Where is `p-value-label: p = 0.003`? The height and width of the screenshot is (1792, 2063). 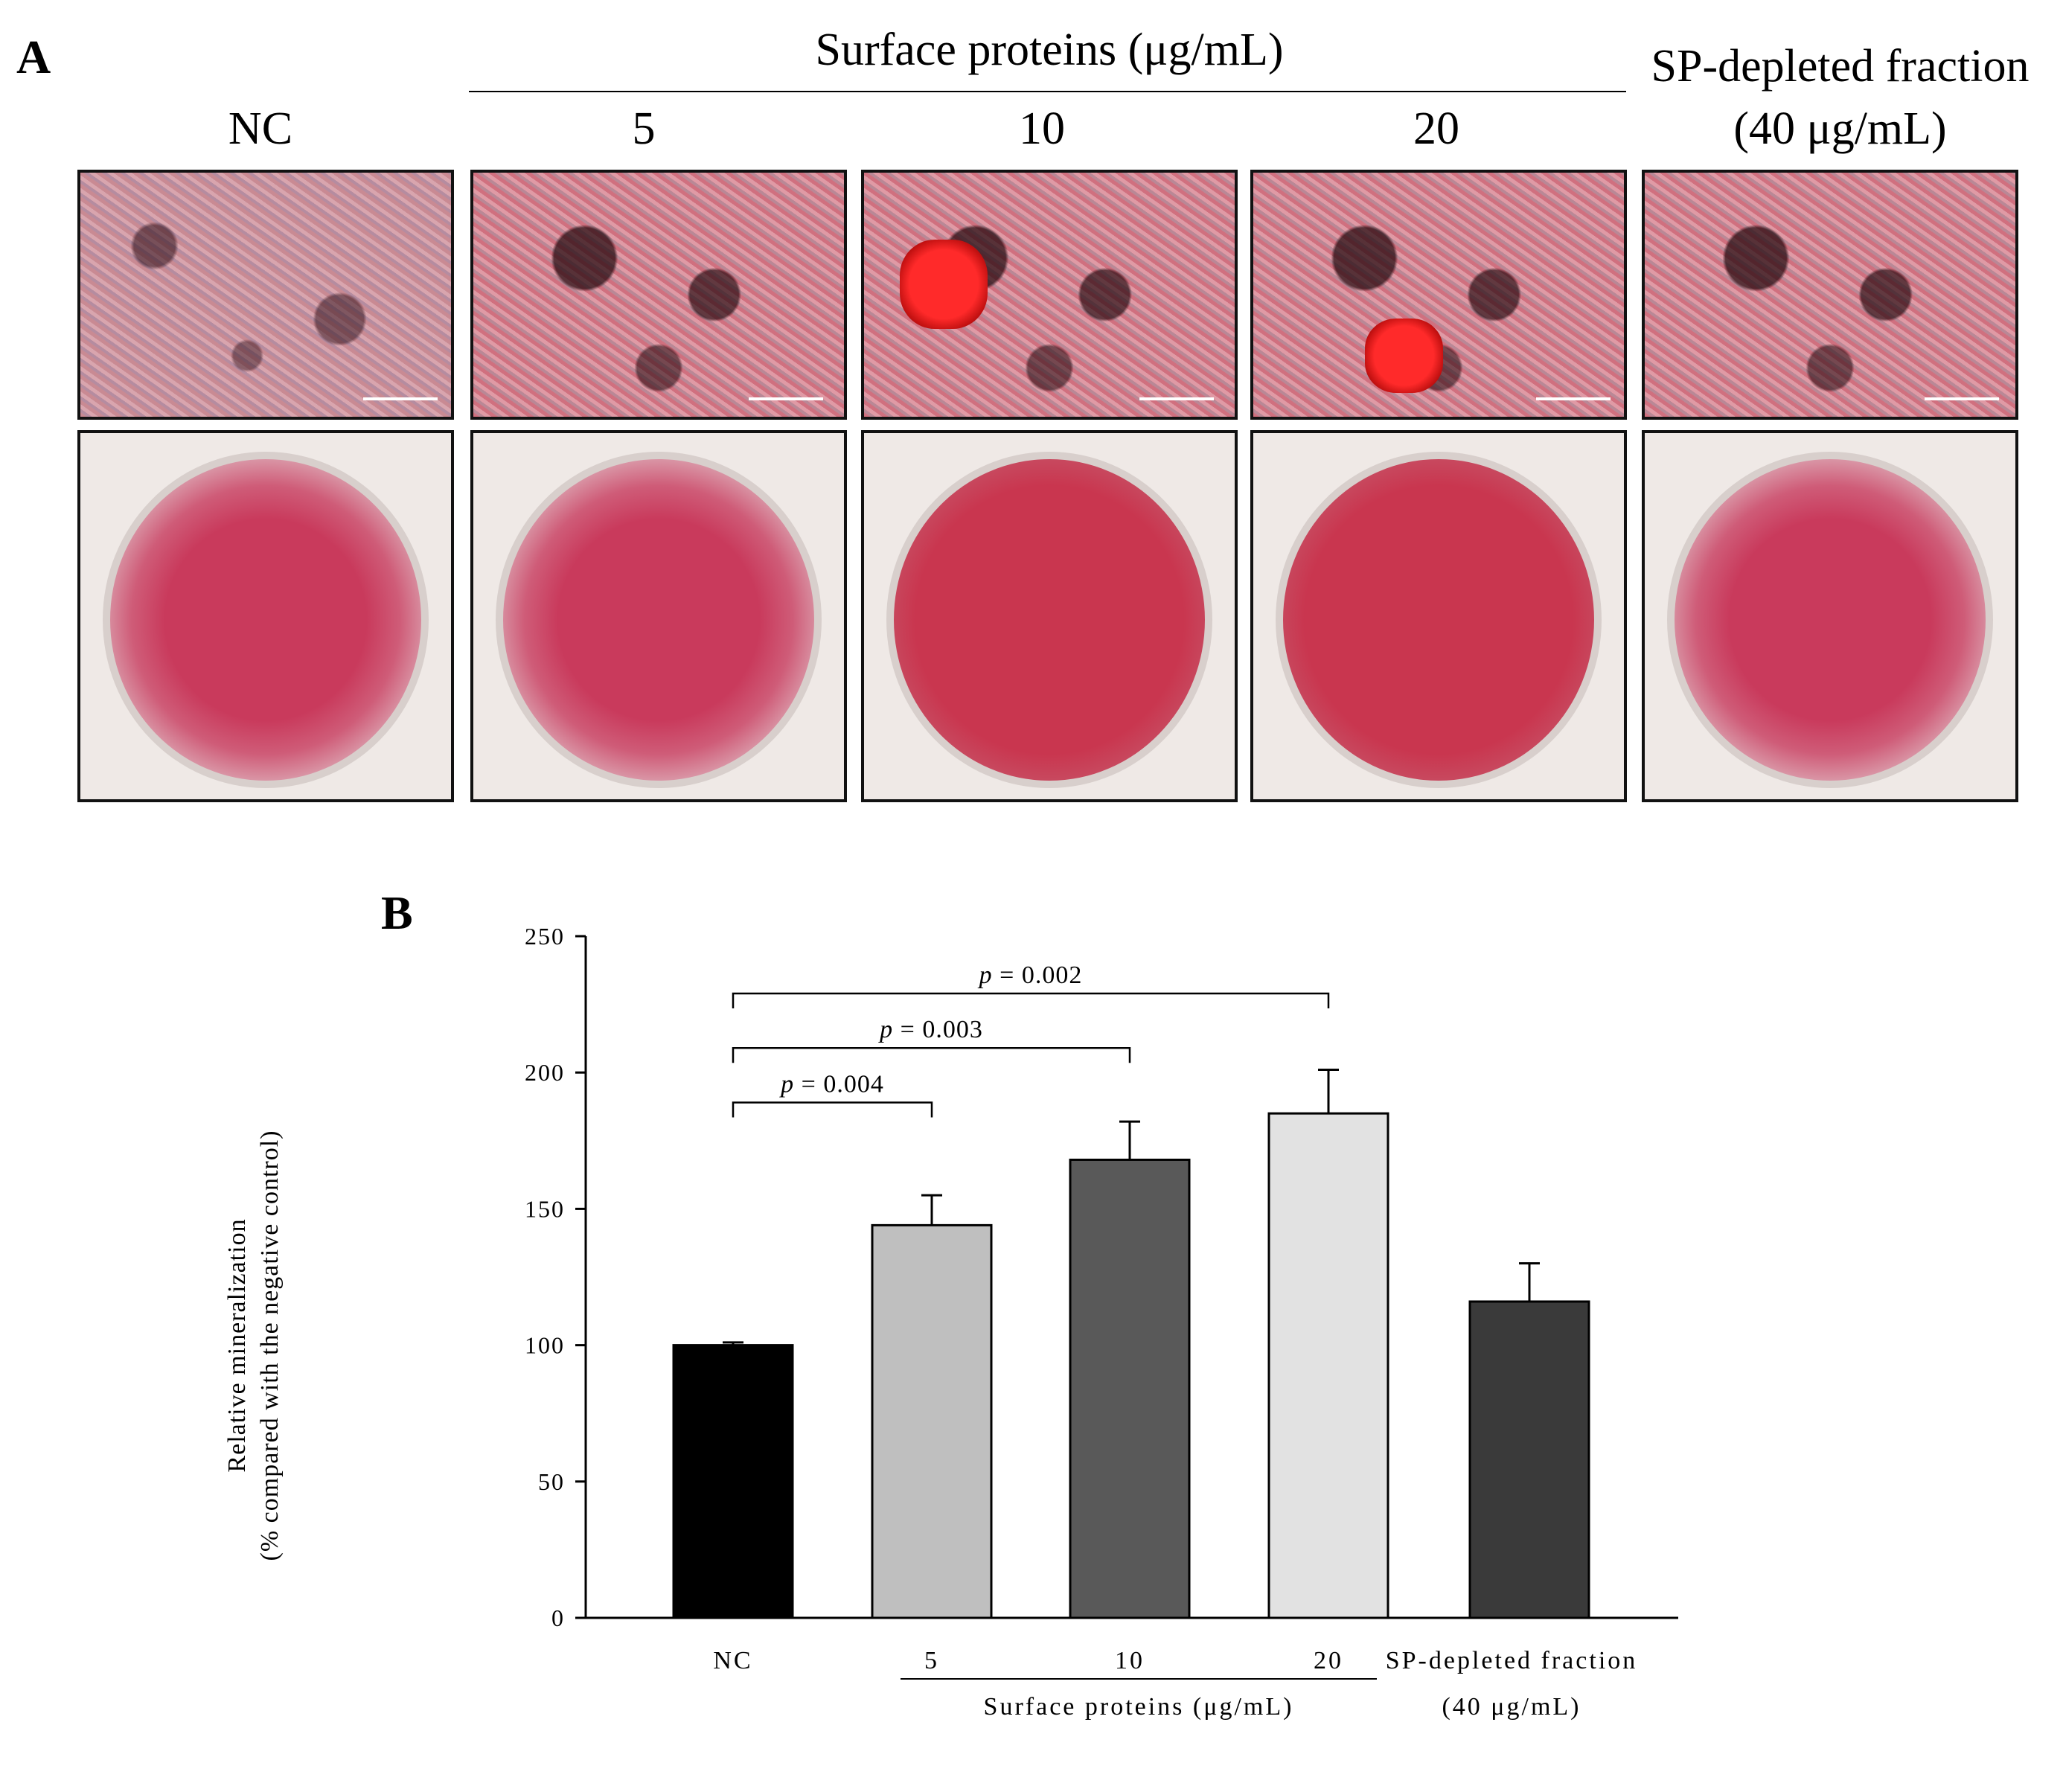 p-value-label: p = 0.003 is located at coordinates (930, 1029).